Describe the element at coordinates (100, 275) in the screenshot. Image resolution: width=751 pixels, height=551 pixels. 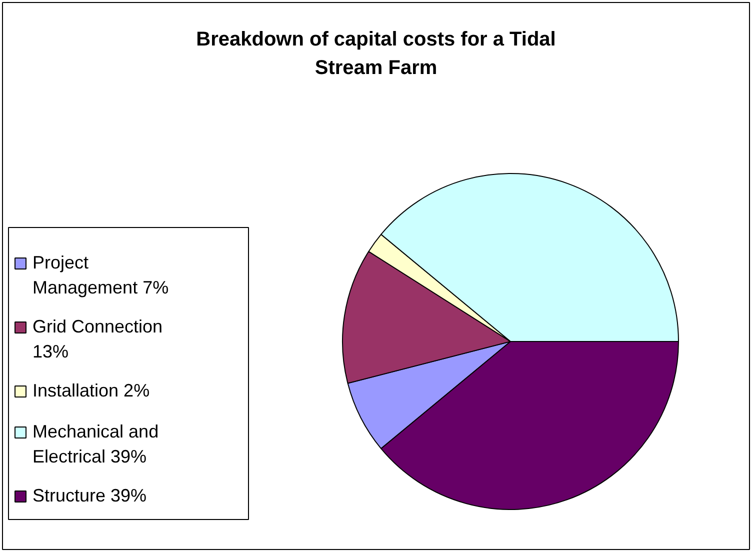
I see `legend-label: Project Management 7%` at that location.